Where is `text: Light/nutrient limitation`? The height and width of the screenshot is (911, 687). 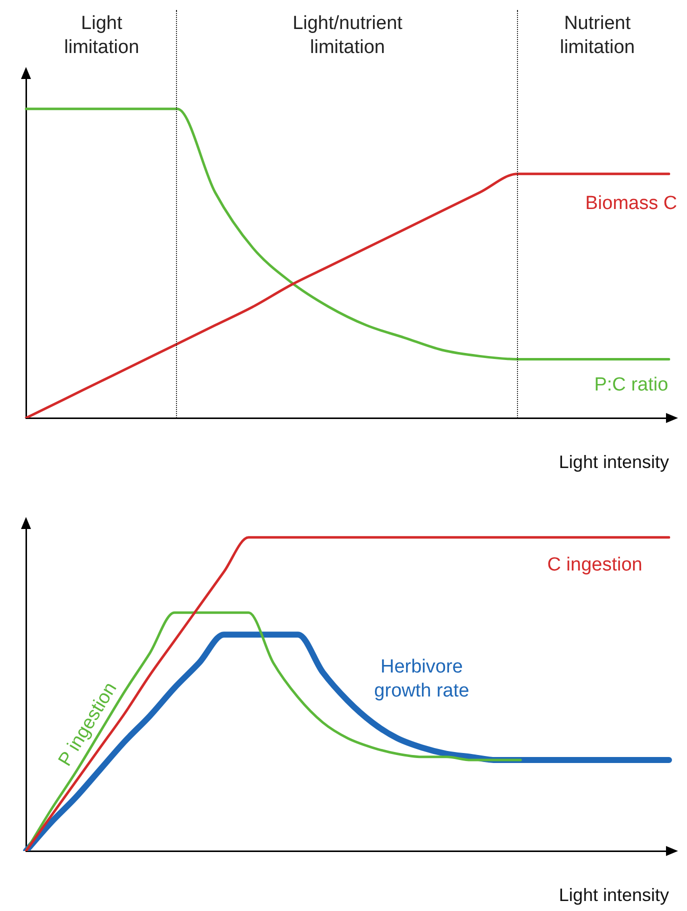
text: Light/nutrient limitation is located at coordinates (348, 35).